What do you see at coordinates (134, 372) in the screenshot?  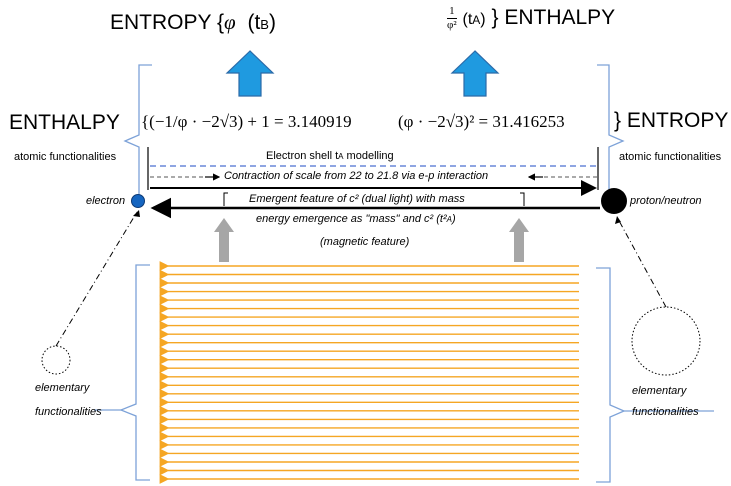 I see `lower-left-bracket` at bounding box center [134, 372].